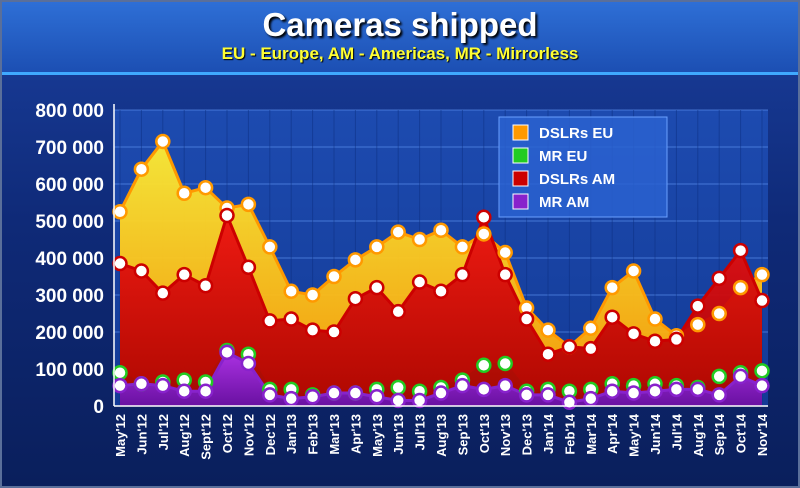  What do you see at coordinates (462, 434) in the screenshot?
I see `x-tick-label: Sep'13` at bounding box center [462, 434].